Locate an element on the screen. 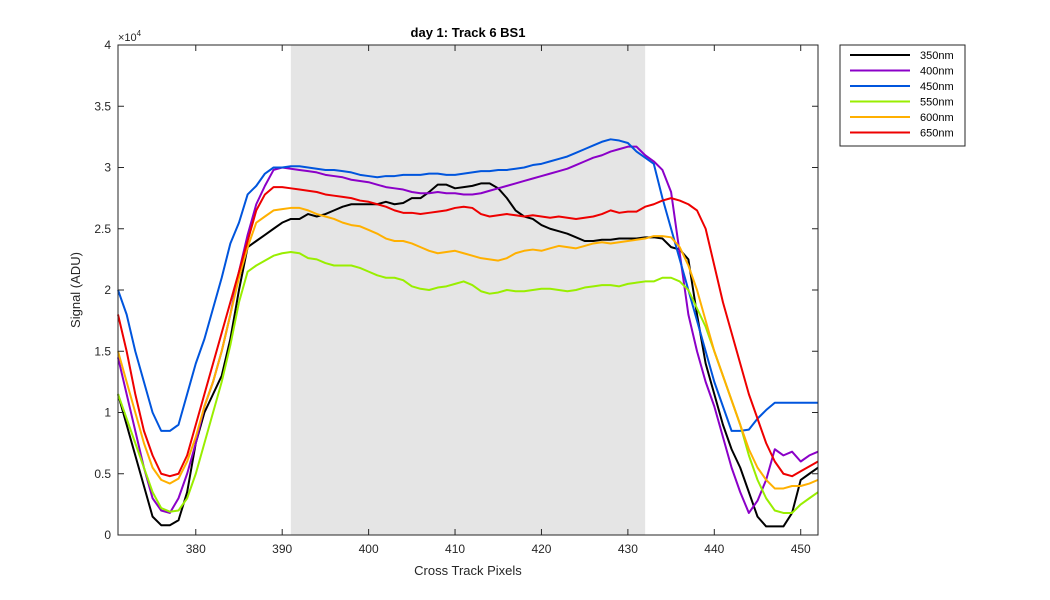  y-tick-label: 2 is located at coordinates (107, 290).